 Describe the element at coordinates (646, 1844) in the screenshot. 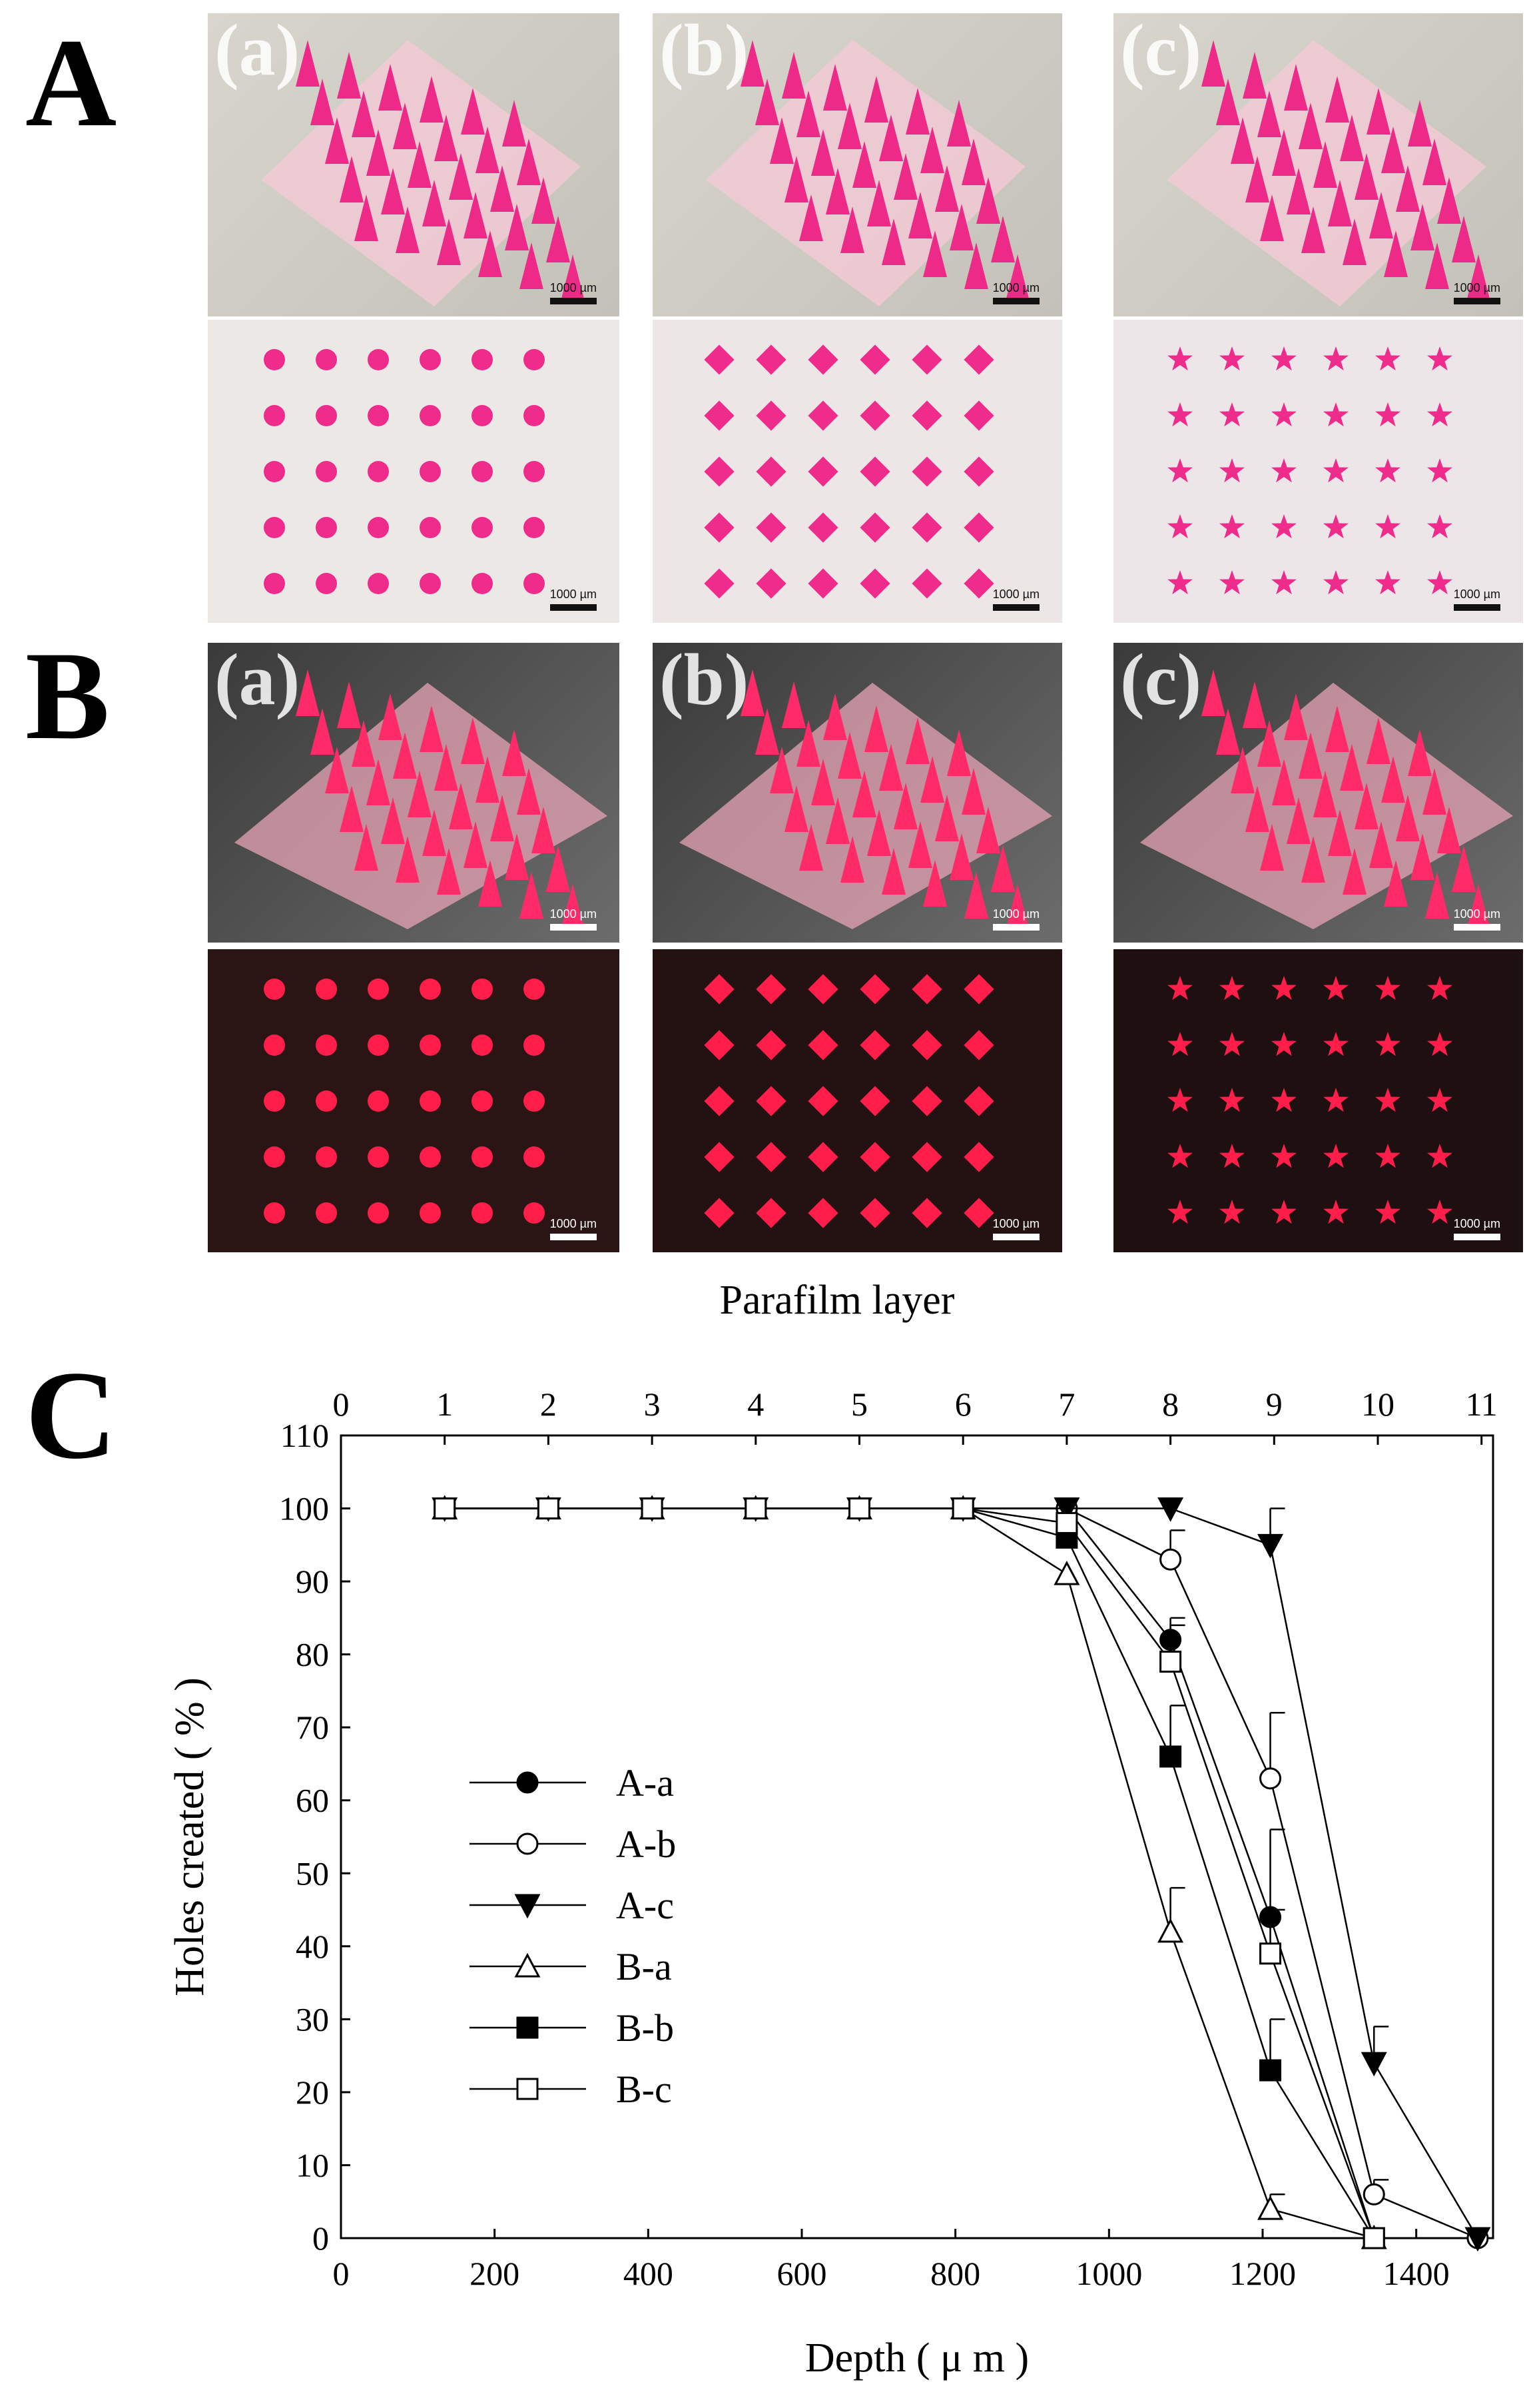

I see `legend-label: A-b` at that location.